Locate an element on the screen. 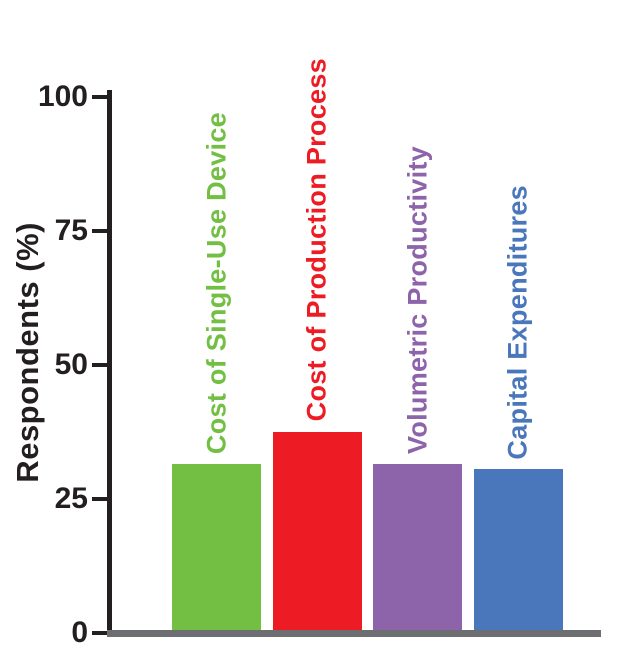  bar-label-3: Volumetric Productivity is located at coordinates (417, 299).